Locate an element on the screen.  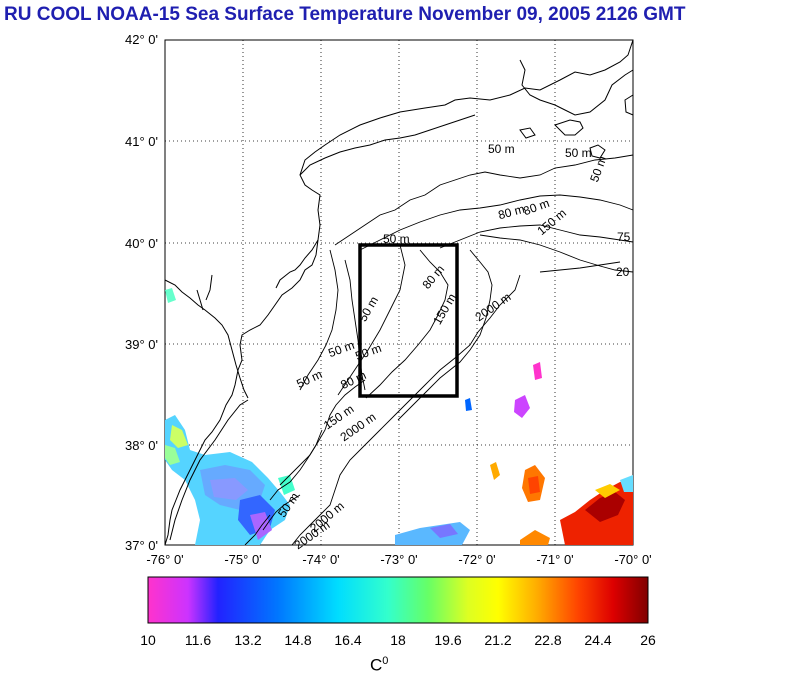
lon-label: -70° 0' is located at coordinates (633, 559).